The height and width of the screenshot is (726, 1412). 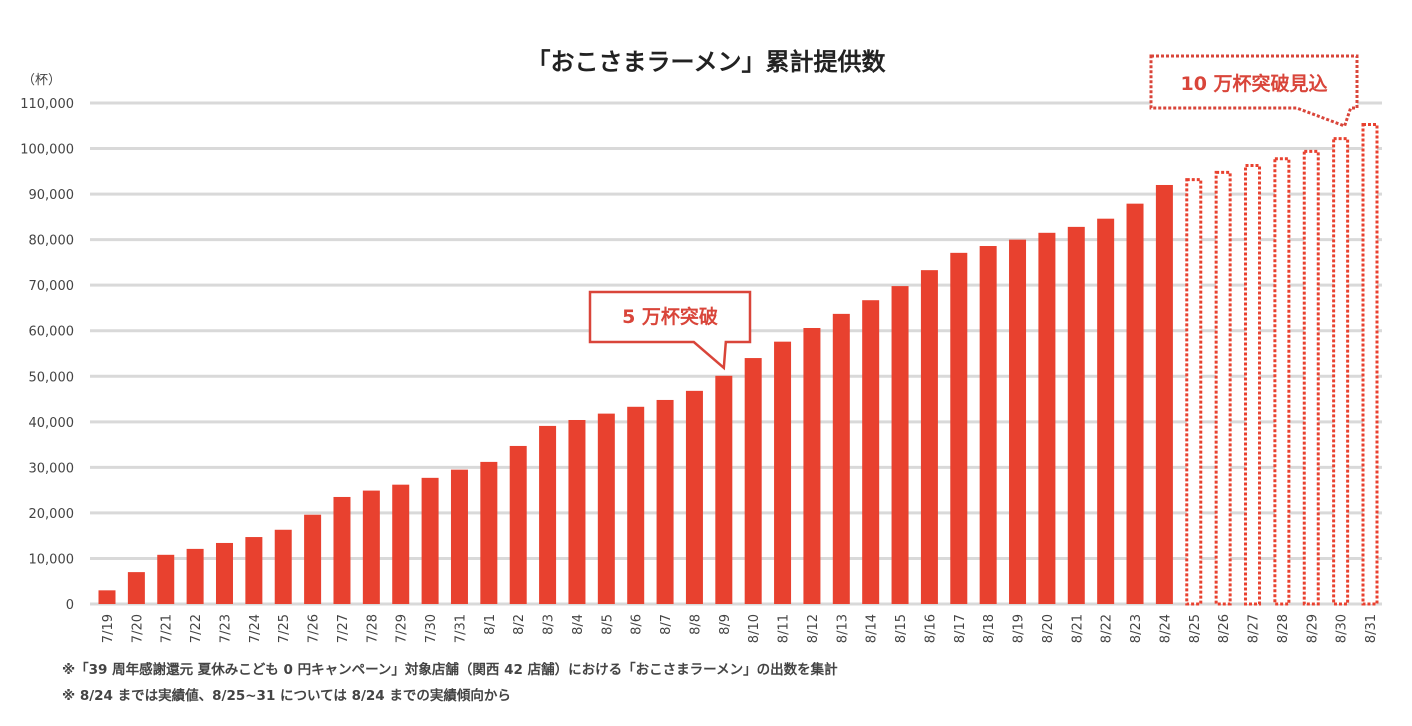 What do you see at coordinates (607, 624) in the screenshot?
I see `x-tick-label: 8/5` at bounding box center [607, 624].